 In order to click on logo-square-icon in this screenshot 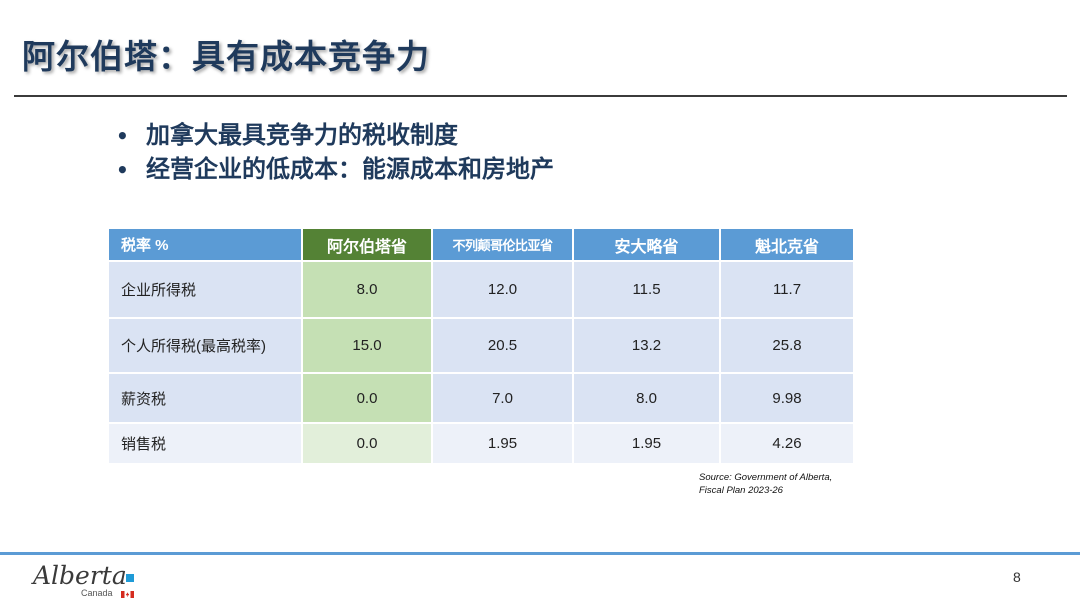, I will do `click(130, 578)`.